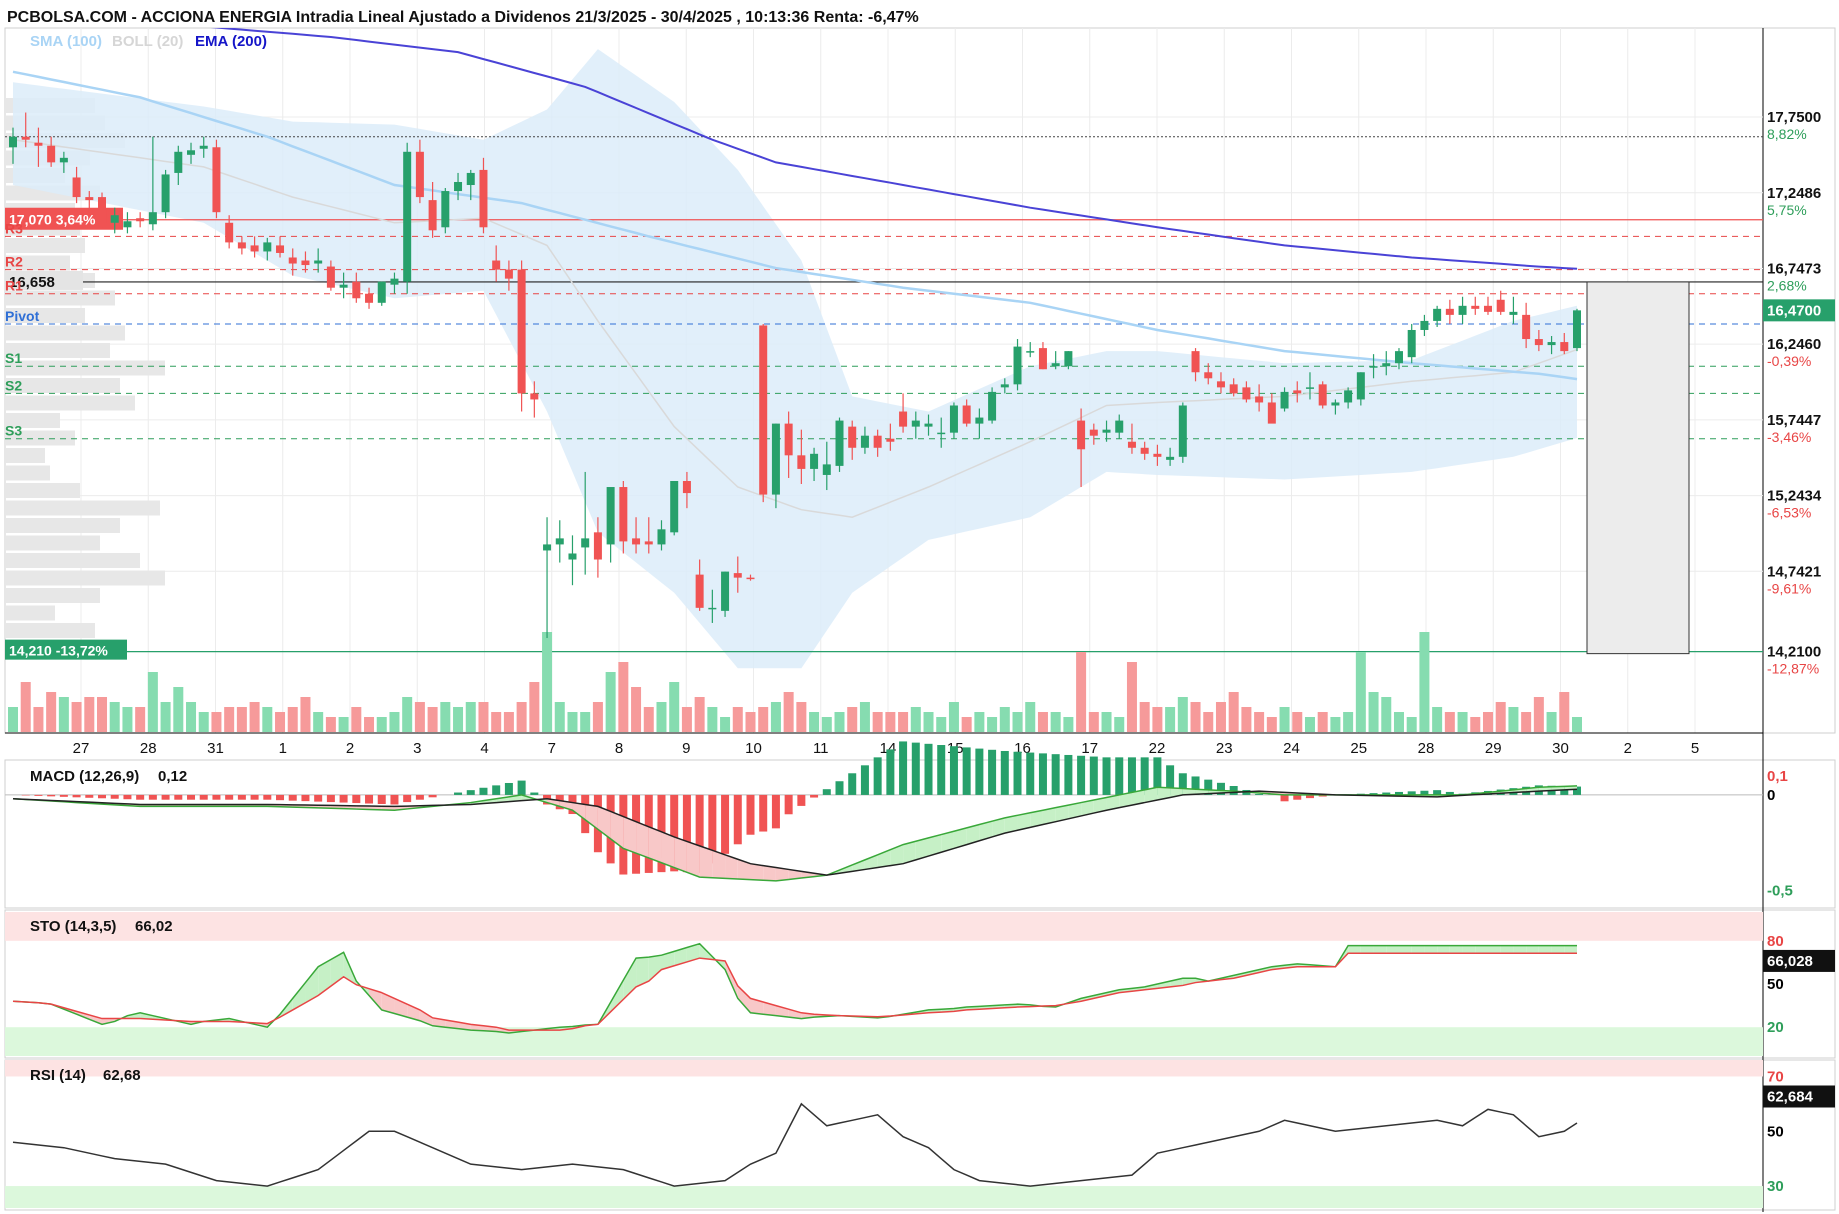 Image resolution: width=1839 pixels, height=1214 pixels. Describe the element at coordinates (13, 358) in the screenshot. I see `level-label-s1: S1` at that location.